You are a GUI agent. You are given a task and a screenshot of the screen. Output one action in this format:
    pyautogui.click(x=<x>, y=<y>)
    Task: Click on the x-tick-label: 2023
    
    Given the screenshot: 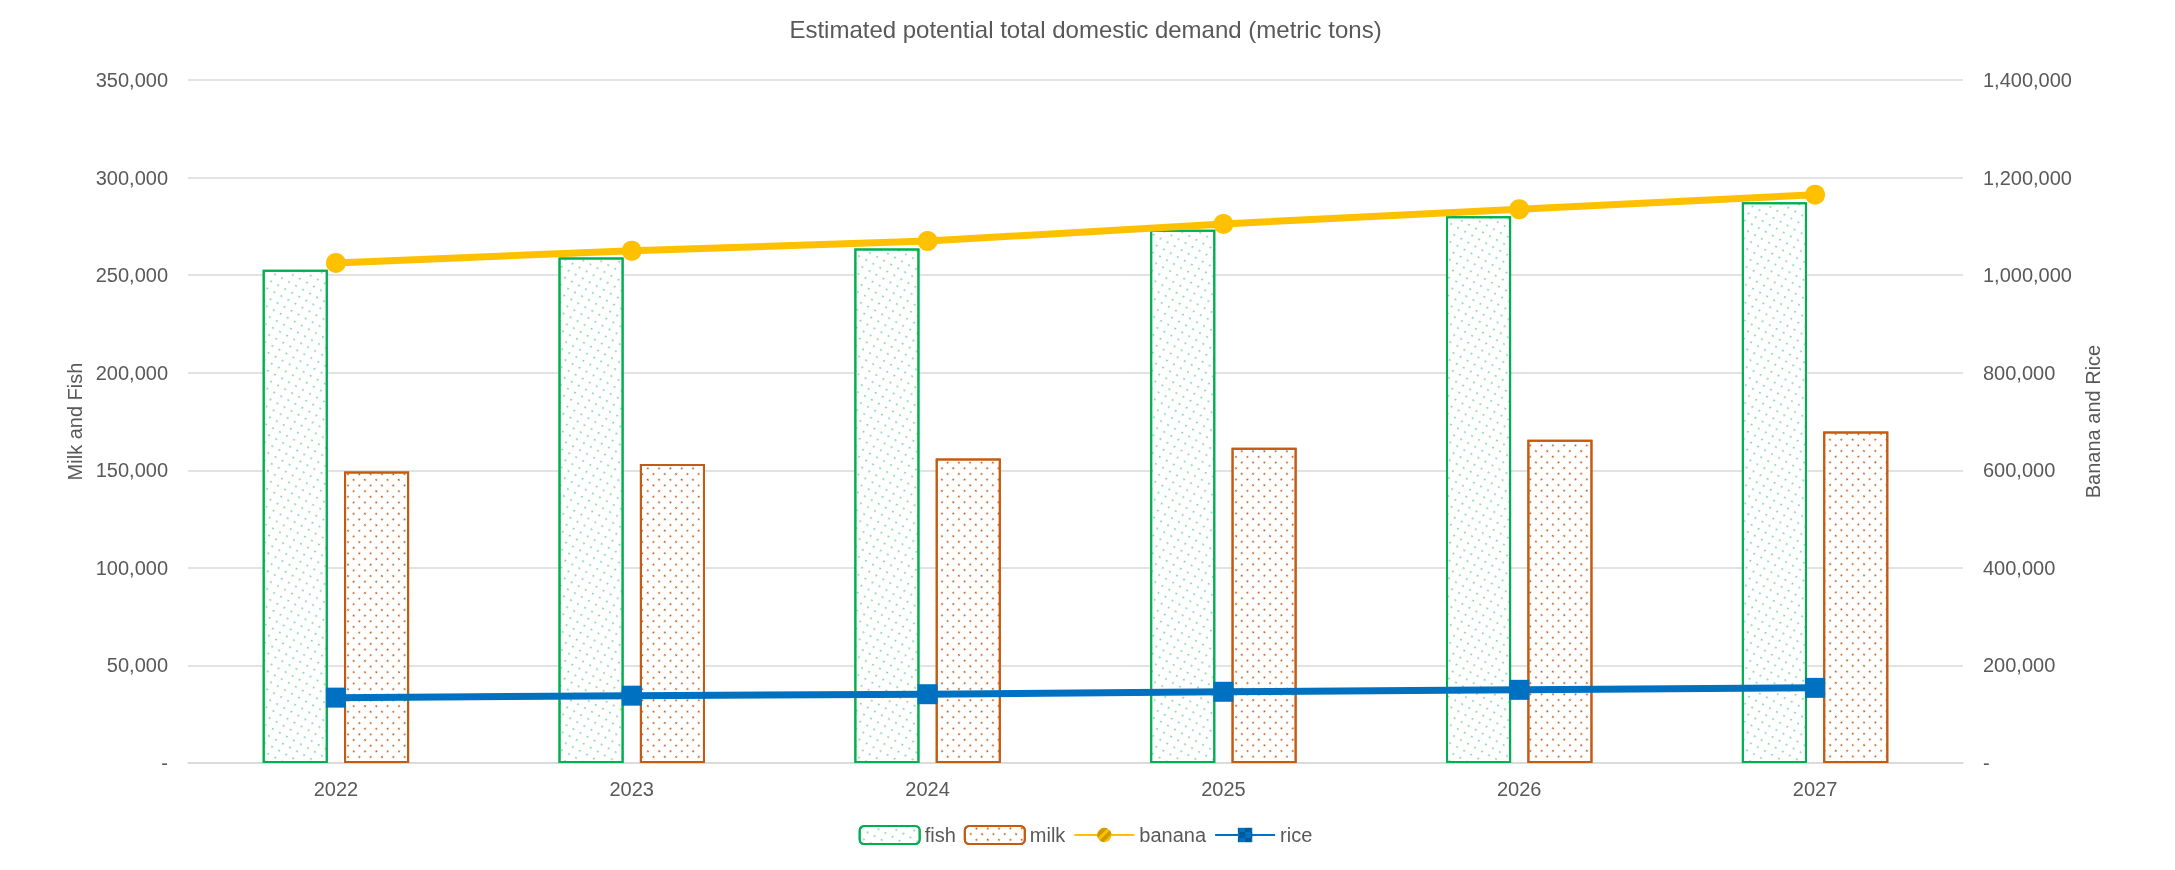 What is the action you would take?
    pyautogui.click(x=631, y=789)
    